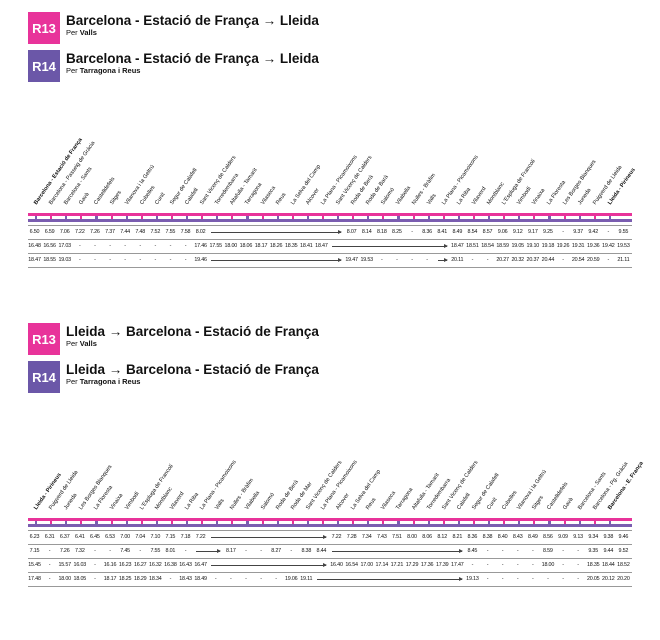 Image resolution: width=660 pixels, height=640 pixels. I want to click on time-cell: 17.14, so click(382, 565).